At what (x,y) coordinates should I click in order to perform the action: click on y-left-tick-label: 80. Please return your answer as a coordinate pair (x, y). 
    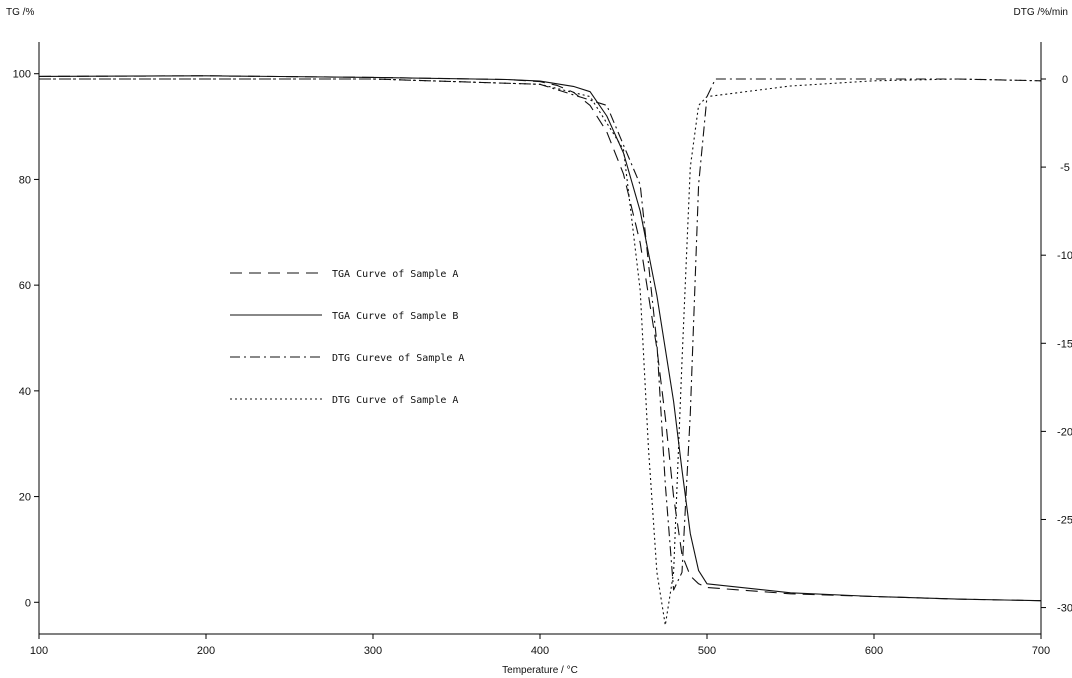
    Looking at the image, I should click on (25, 180).